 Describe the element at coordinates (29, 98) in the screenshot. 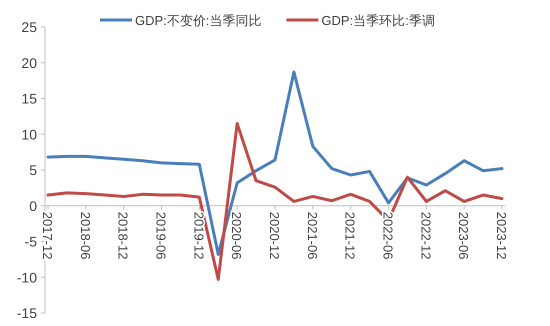

I see `y-tick-label: 15` at that location.